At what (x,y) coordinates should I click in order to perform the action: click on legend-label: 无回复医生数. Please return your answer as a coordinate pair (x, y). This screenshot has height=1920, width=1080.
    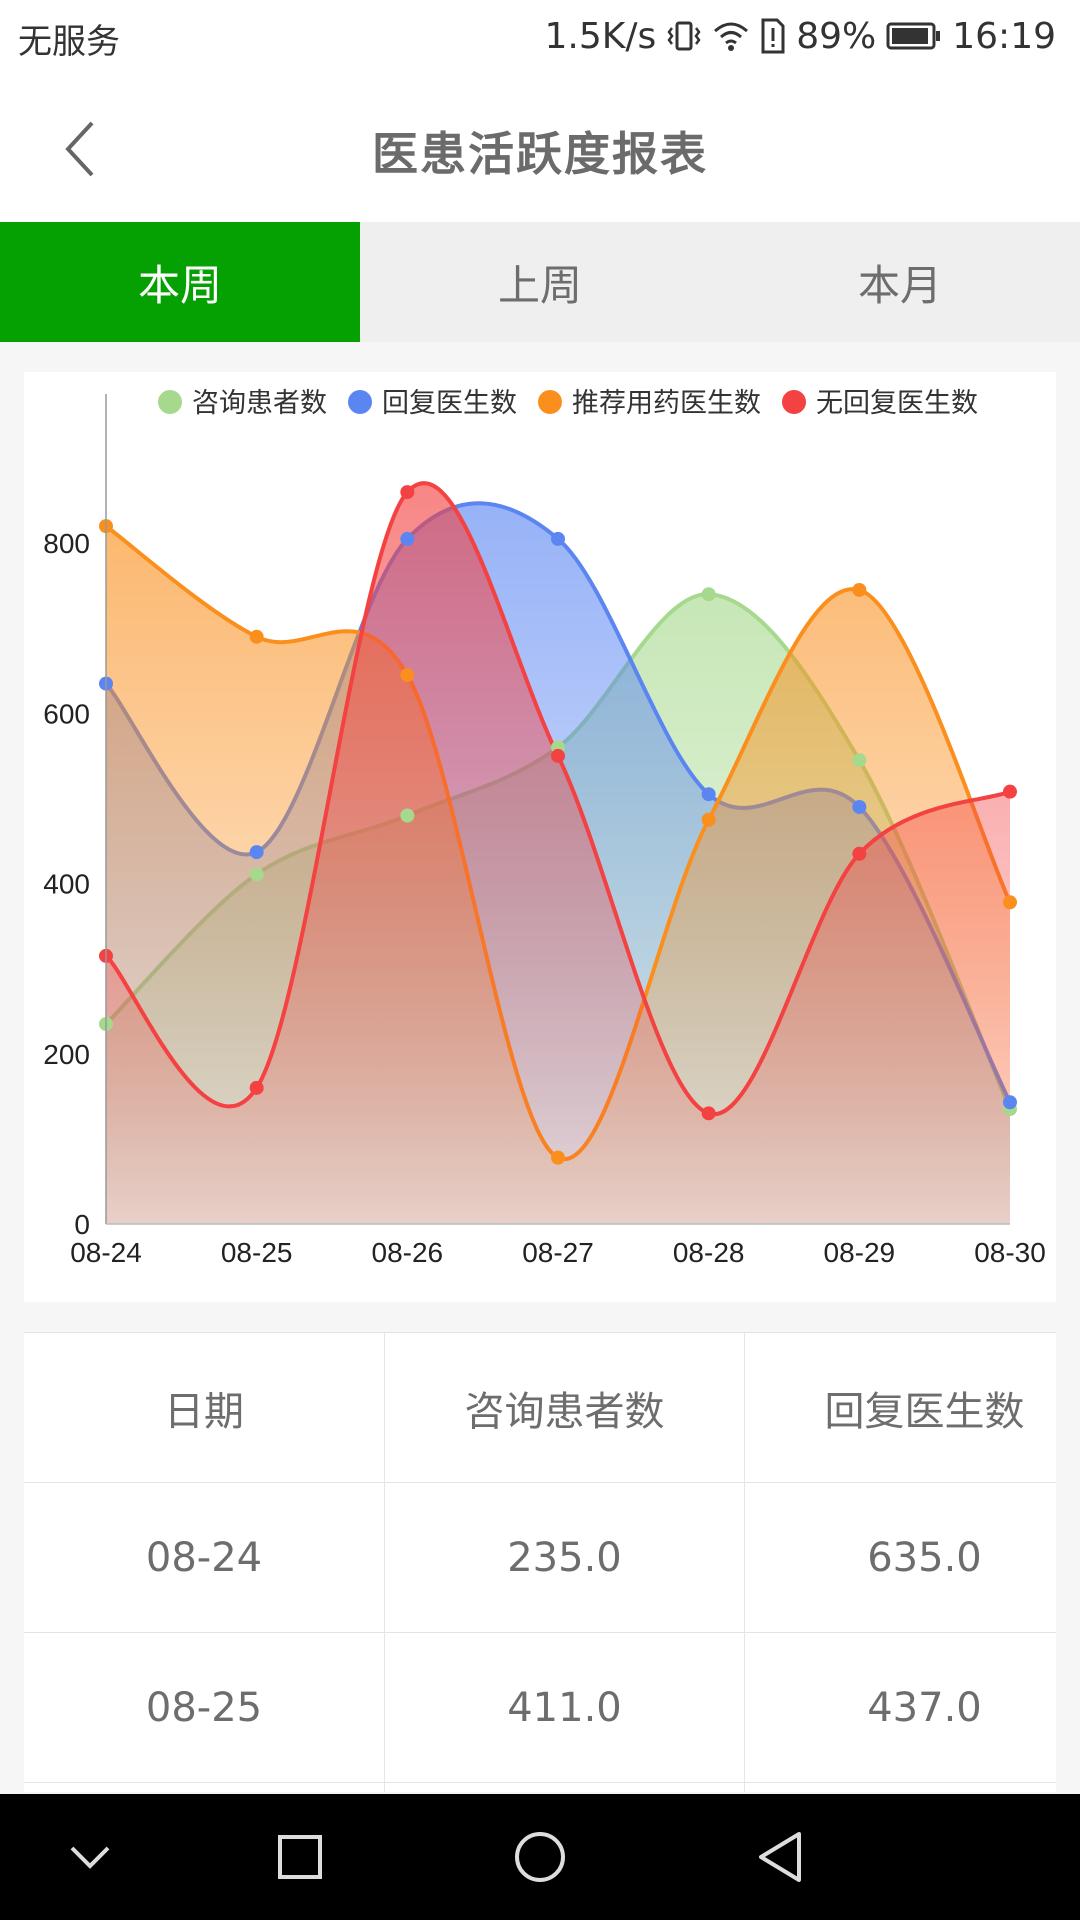
    Looking at the image, I should click on (897, 403).